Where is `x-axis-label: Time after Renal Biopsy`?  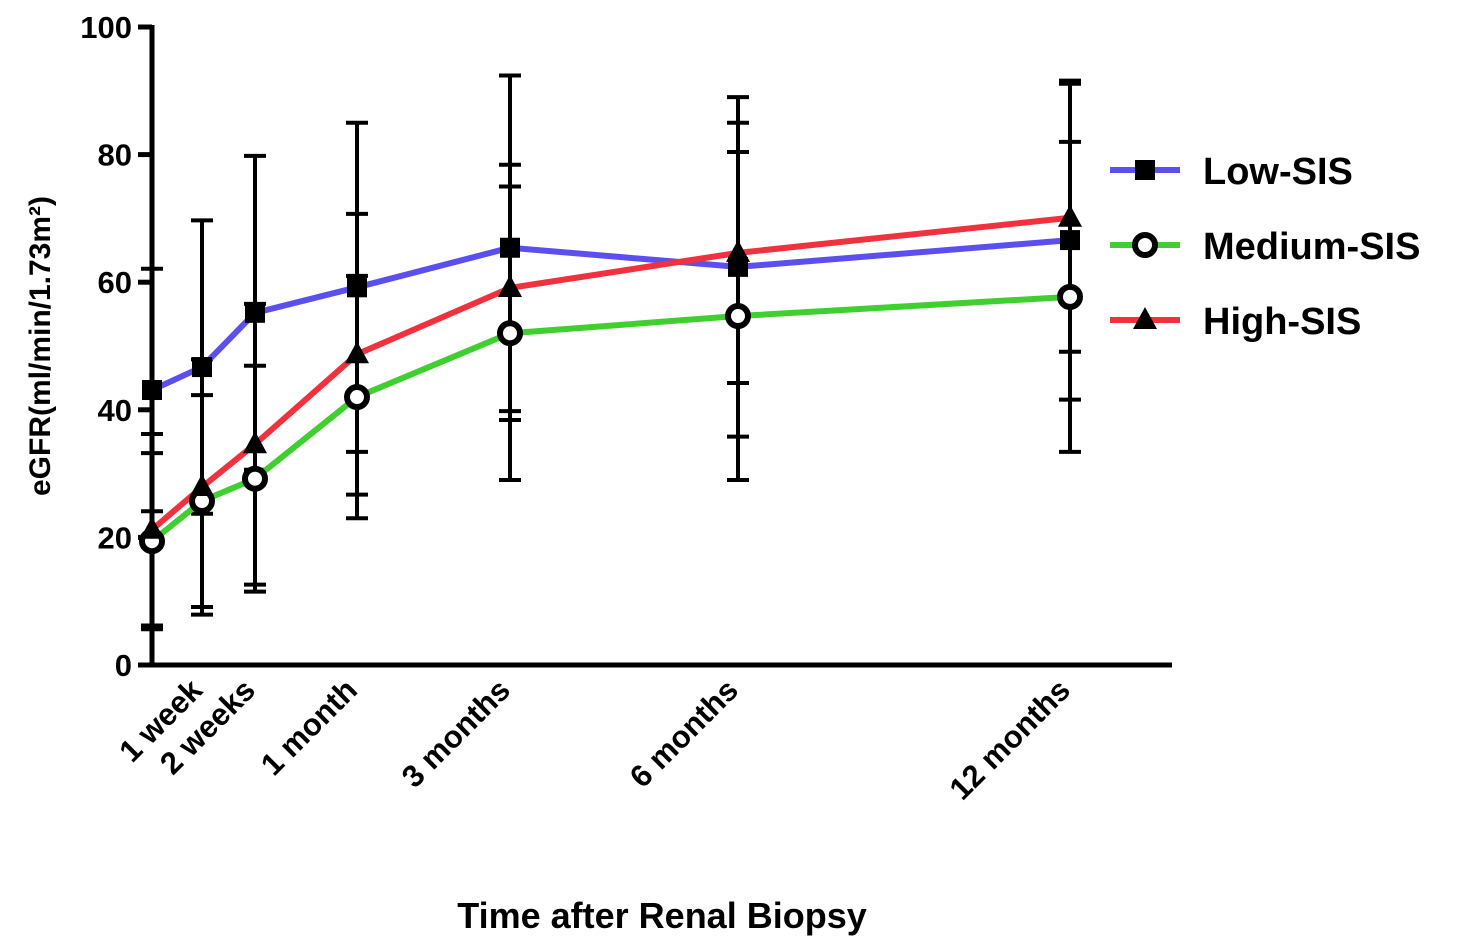
x-axis-label: Time after Renal Biopsy is located at coordinates (661, 915).